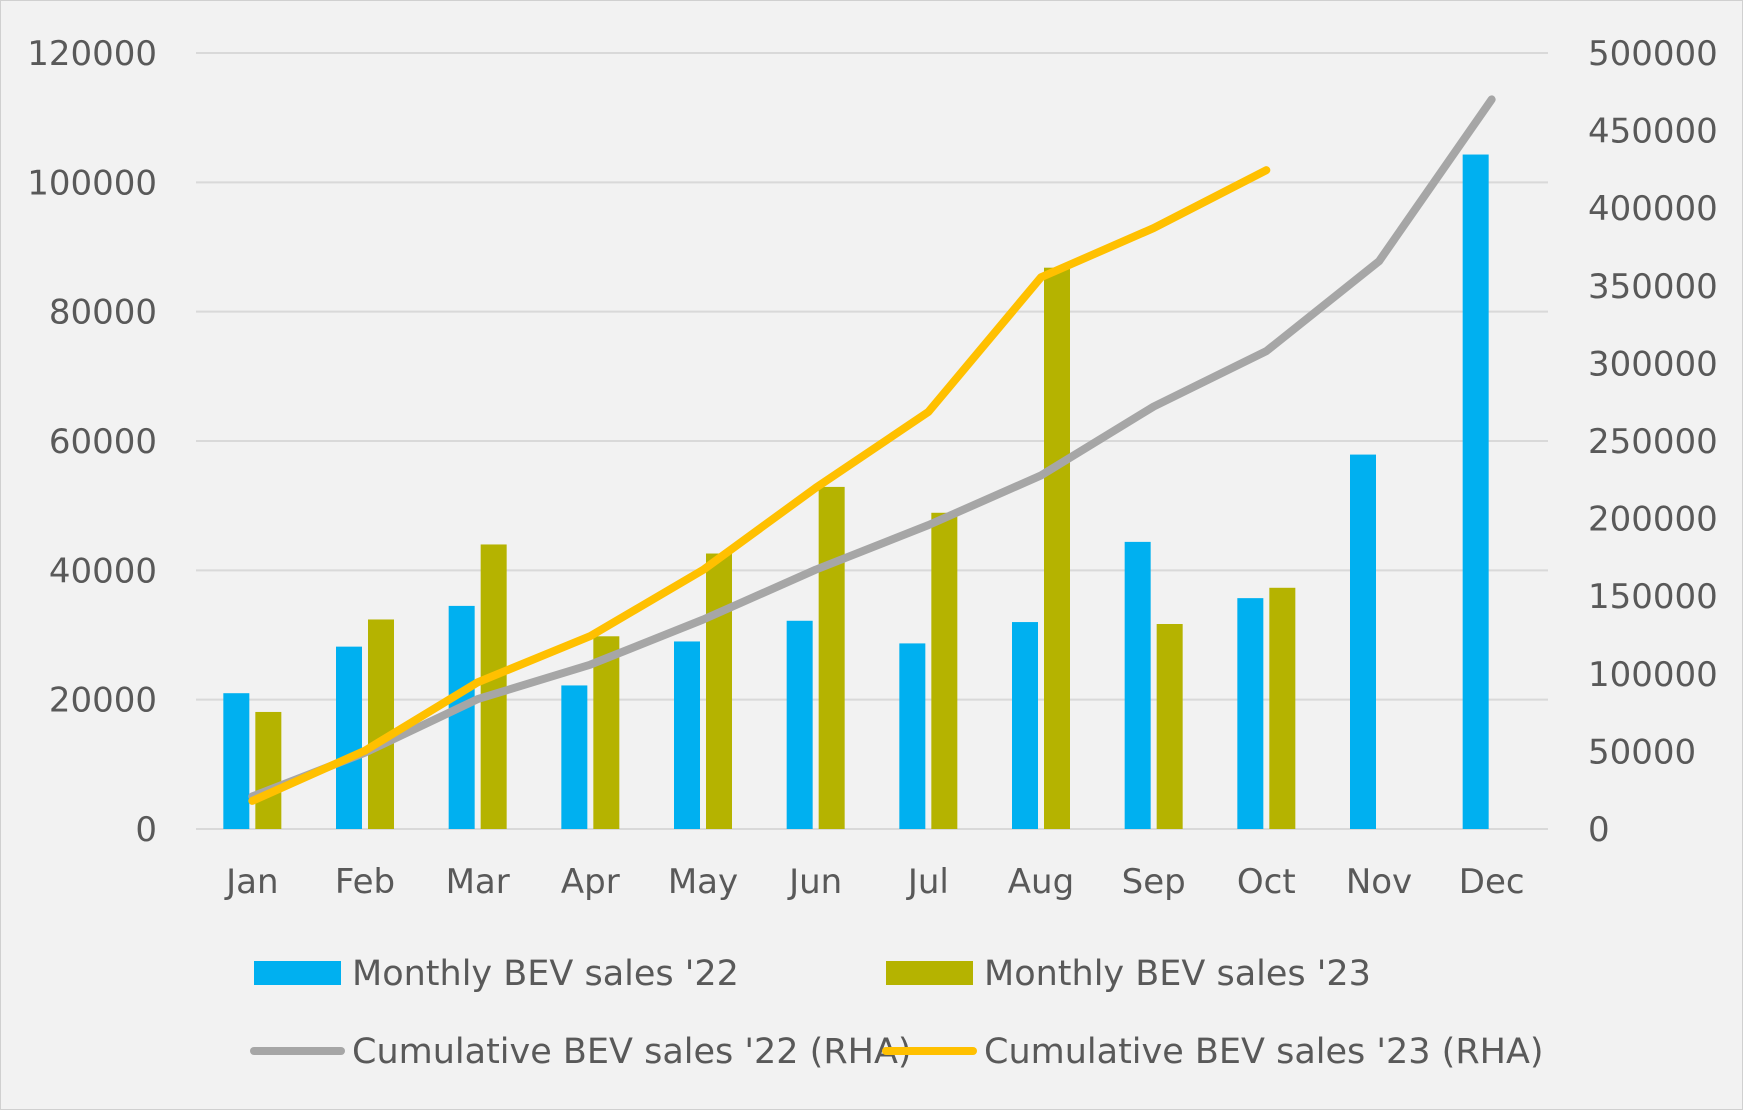 This screenshot has height=1110, width=1743. I want to click on y-left-tick-label: 60000, so click(103, 442).